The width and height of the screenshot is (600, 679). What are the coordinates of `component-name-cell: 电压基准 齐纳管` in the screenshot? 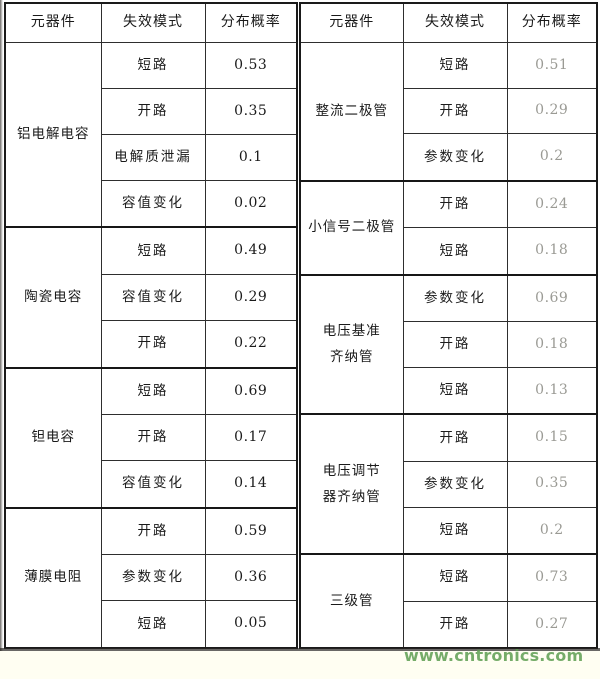 It's located at (351, 345).